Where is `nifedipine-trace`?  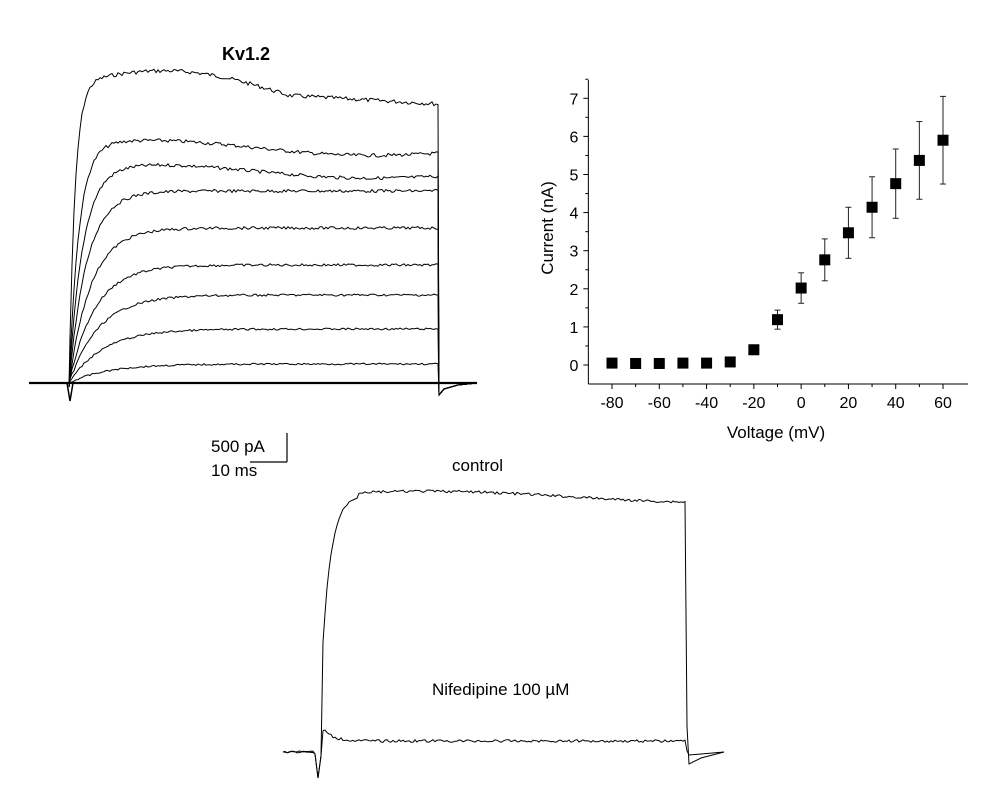
nifedipine-trace is located at coordinates (503, 754).